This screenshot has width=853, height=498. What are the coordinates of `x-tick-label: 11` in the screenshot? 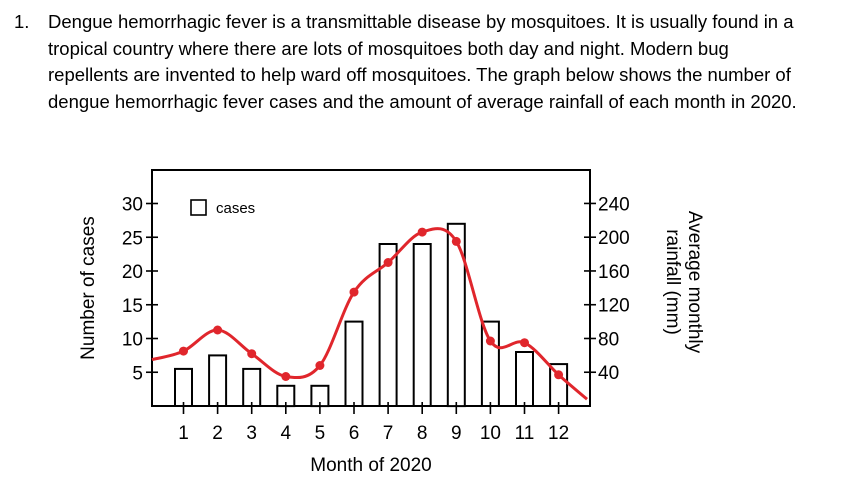 It's located at (525, 433).